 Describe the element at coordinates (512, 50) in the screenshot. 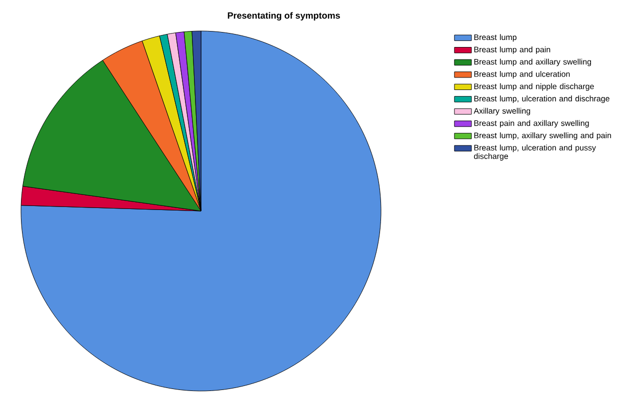

I see `legend-label: Breast lump and pain` at that location.